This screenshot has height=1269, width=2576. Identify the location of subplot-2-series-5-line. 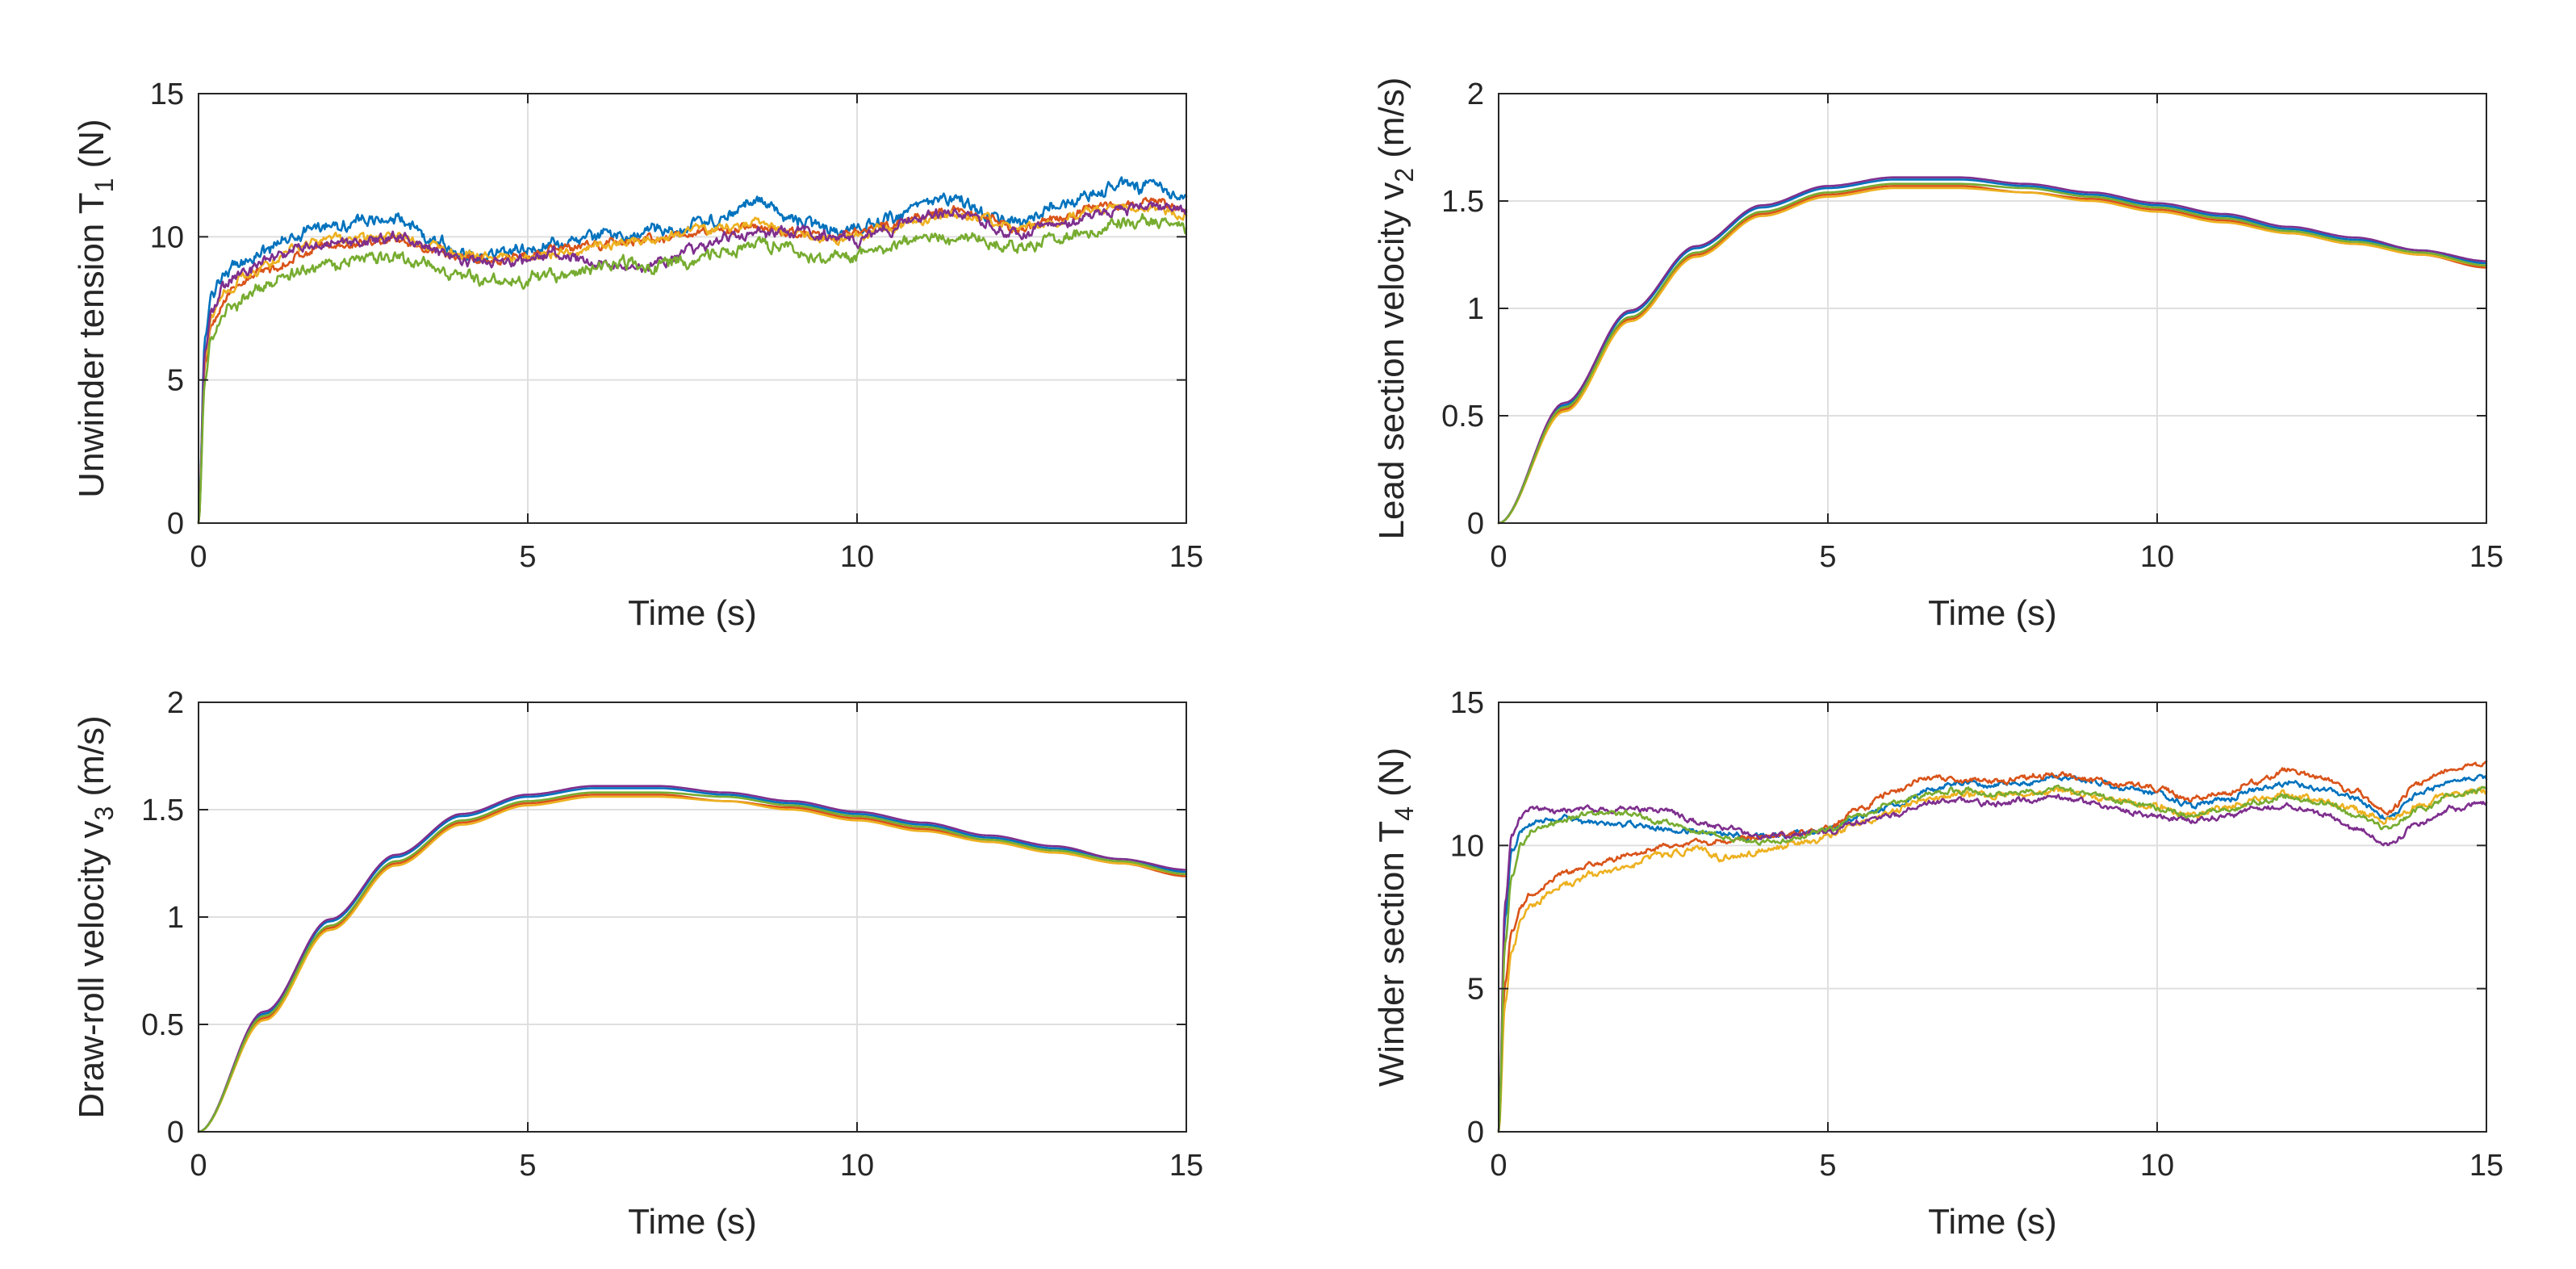
(1992, 354).